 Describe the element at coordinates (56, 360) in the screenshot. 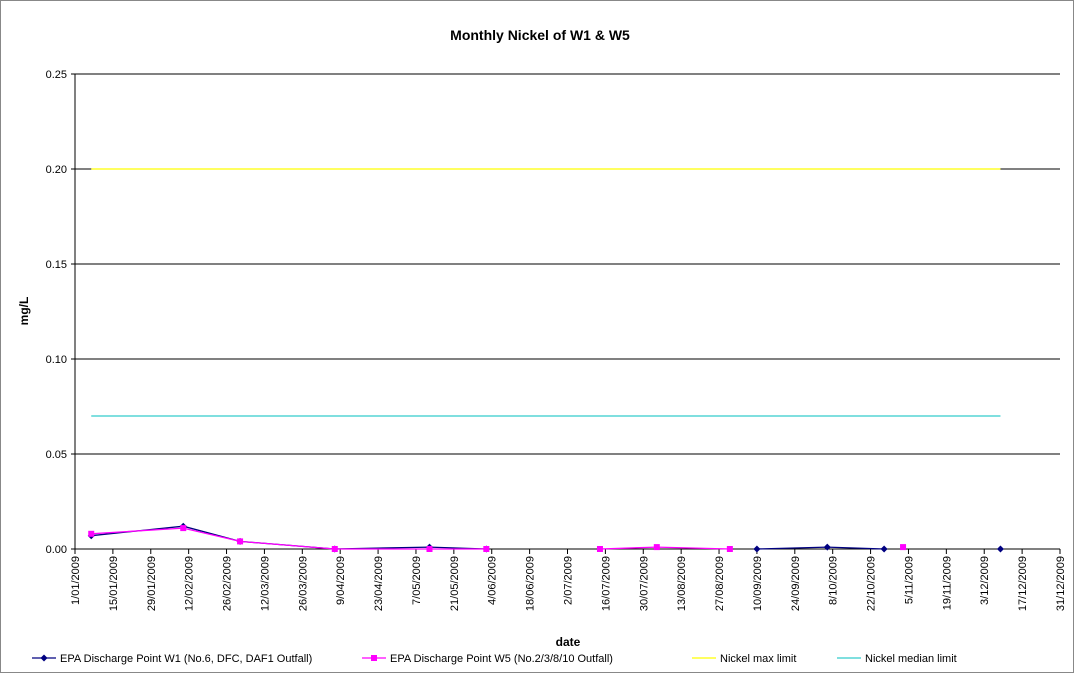

I see `y-tick-label: 0.10` at that location.